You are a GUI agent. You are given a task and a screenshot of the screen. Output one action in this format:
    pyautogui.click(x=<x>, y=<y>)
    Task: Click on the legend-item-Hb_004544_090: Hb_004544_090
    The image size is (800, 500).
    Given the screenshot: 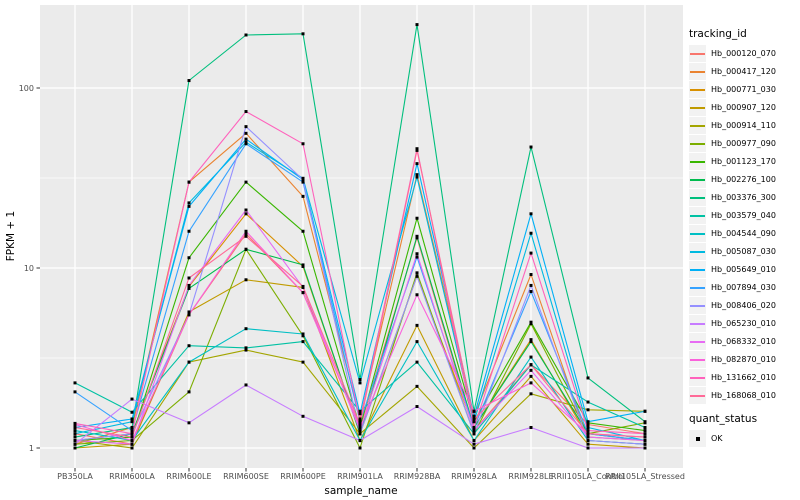 What is the action you would take?
    pyautogui.click(x=744, y=233)
    